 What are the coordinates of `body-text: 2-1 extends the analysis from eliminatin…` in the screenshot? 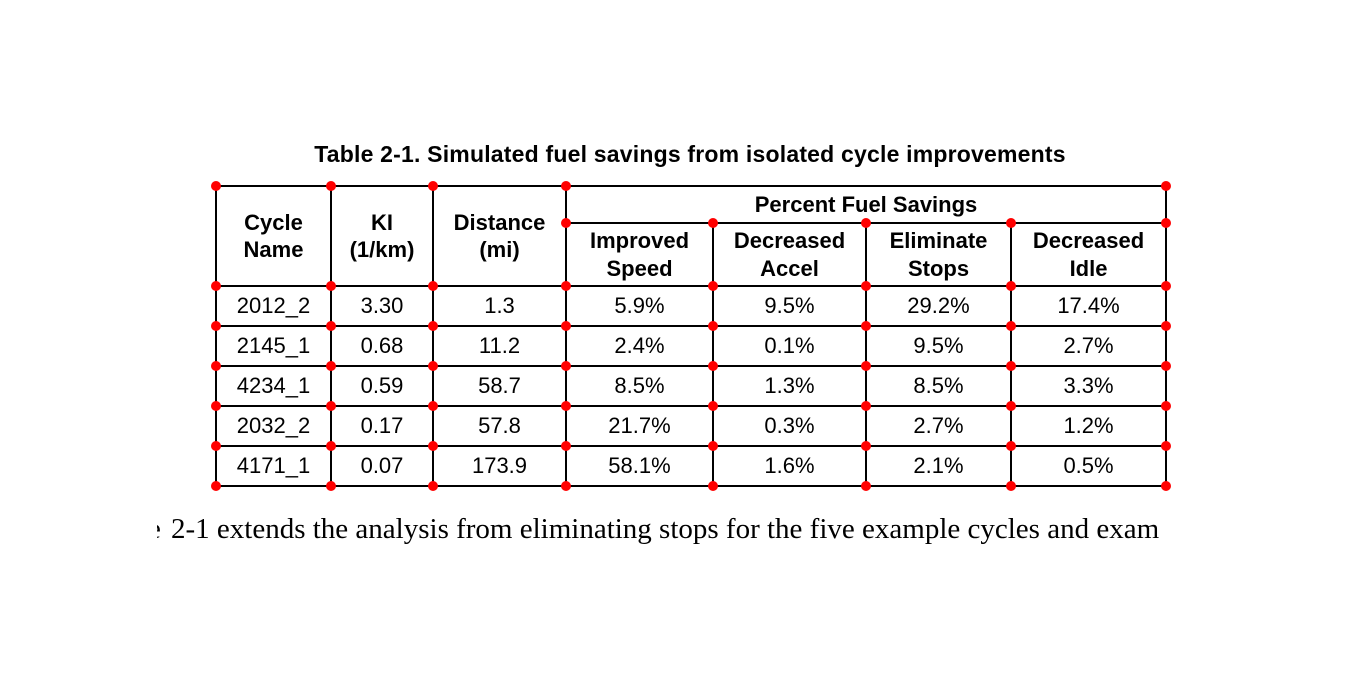 It's located at (665, 529).